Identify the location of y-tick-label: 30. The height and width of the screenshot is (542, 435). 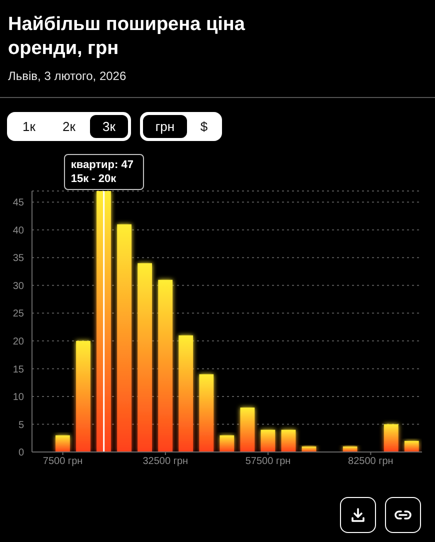
(18, 286).